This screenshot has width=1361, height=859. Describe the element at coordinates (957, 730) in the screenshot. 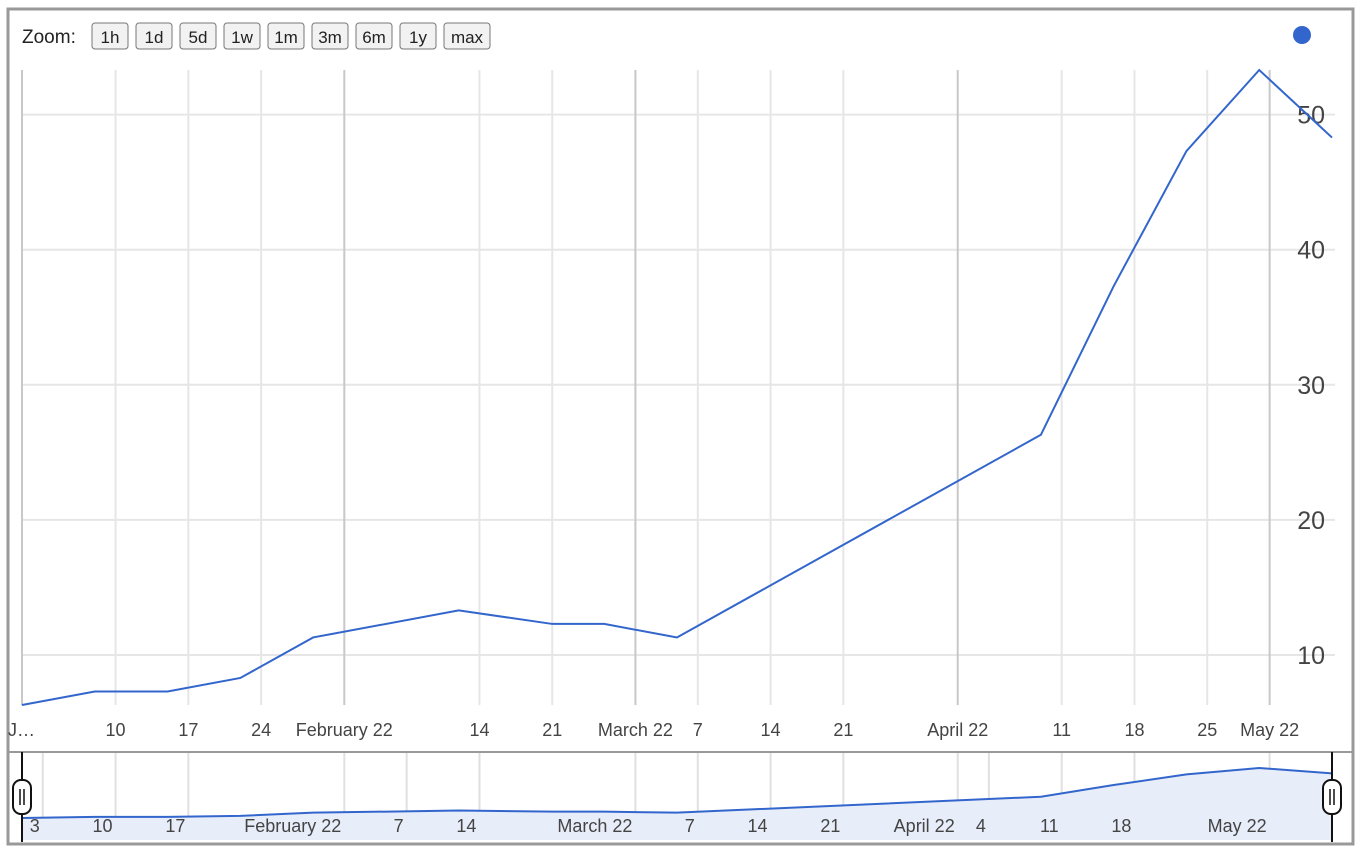

I see `x-tick-label: April 22` at that location.